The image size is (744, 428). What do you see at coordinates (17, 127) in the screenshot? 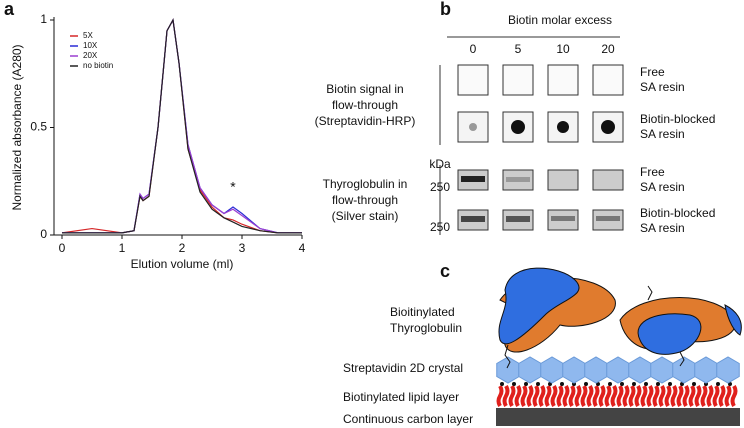
I see `y-axis-label: Normalized absorbance (A280)` at bounding box center [17, 127].